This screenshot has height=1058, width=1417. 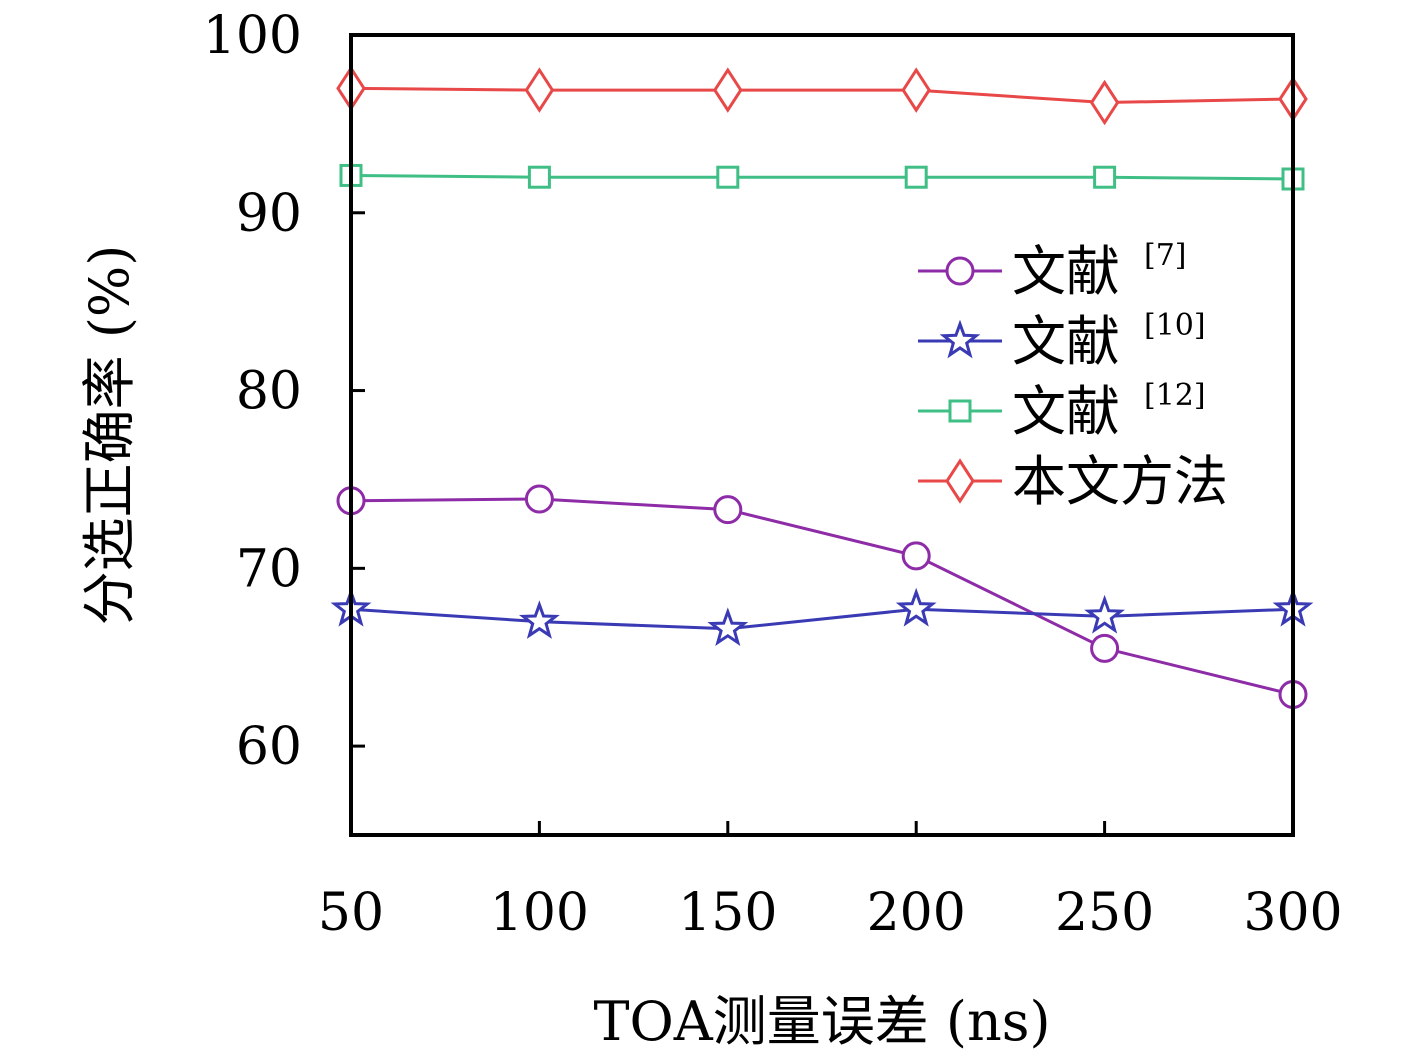 What do you see at coordinates (269, 747) in the screenshot?
I see `y-tick-label: 60` at bounding box center [269, 747].